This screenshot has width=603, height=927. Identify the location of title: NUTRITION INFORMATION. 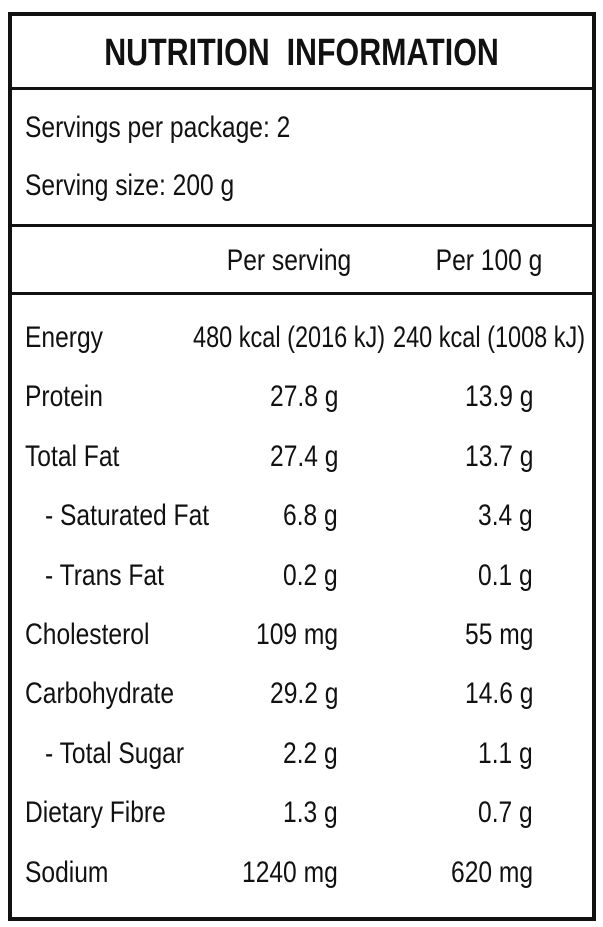
(301, 53).